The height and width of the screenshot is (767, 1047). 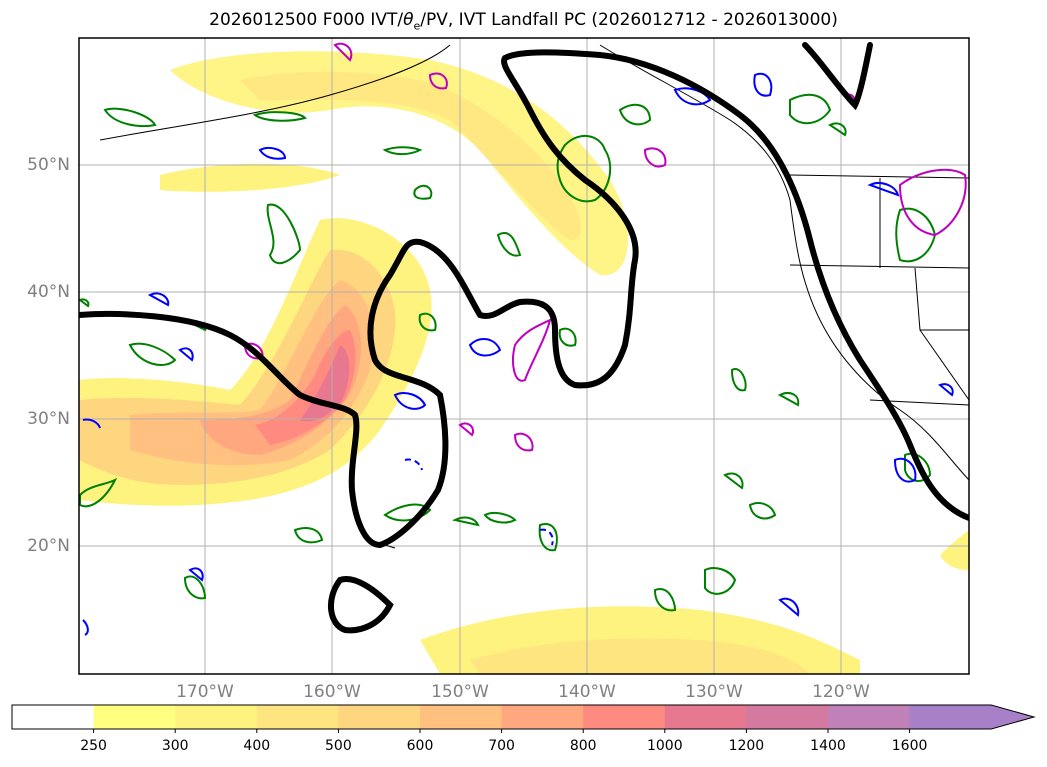 What do you see at coordinates (420, 746) in the screenshot?
I see `colorbar-tick-label: 600` at bounding box center [420, 746].